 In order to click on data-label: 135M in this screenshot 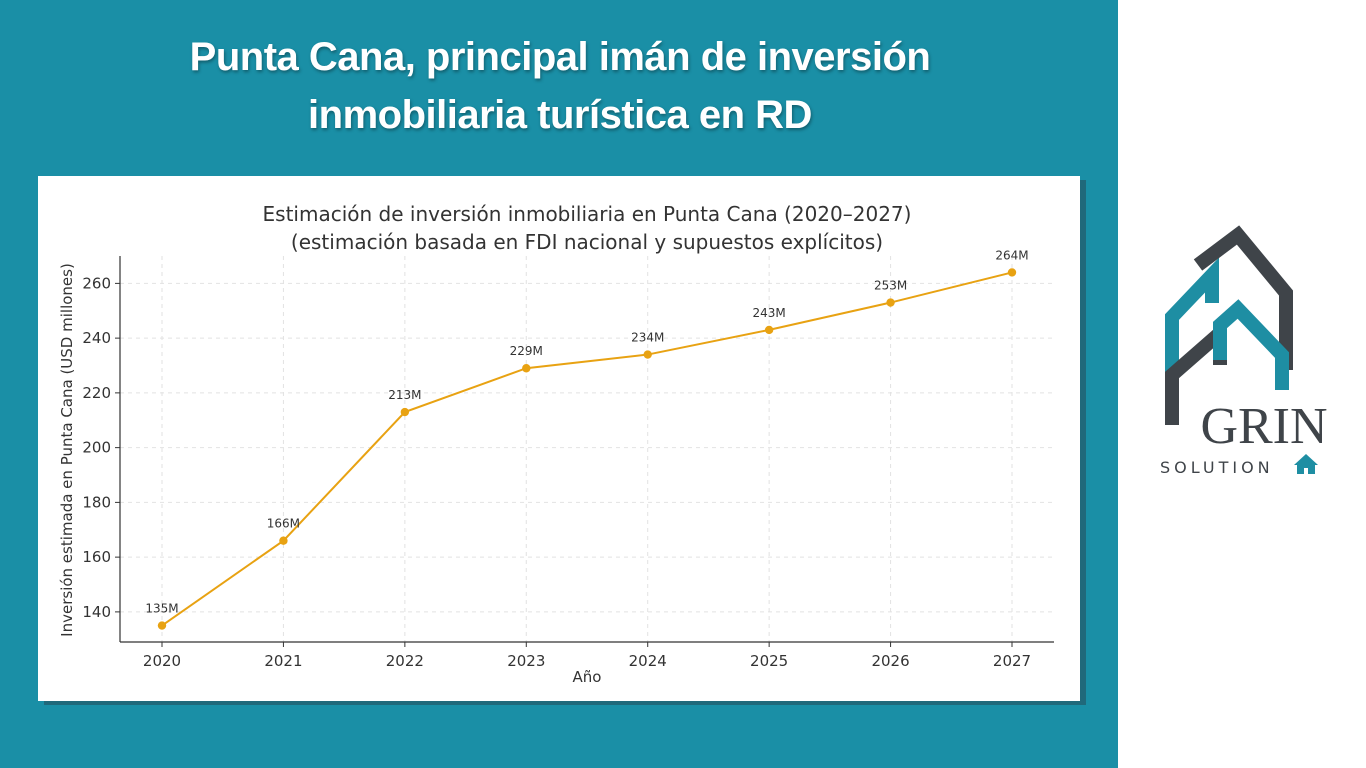, I will do `click(161, 609)`.